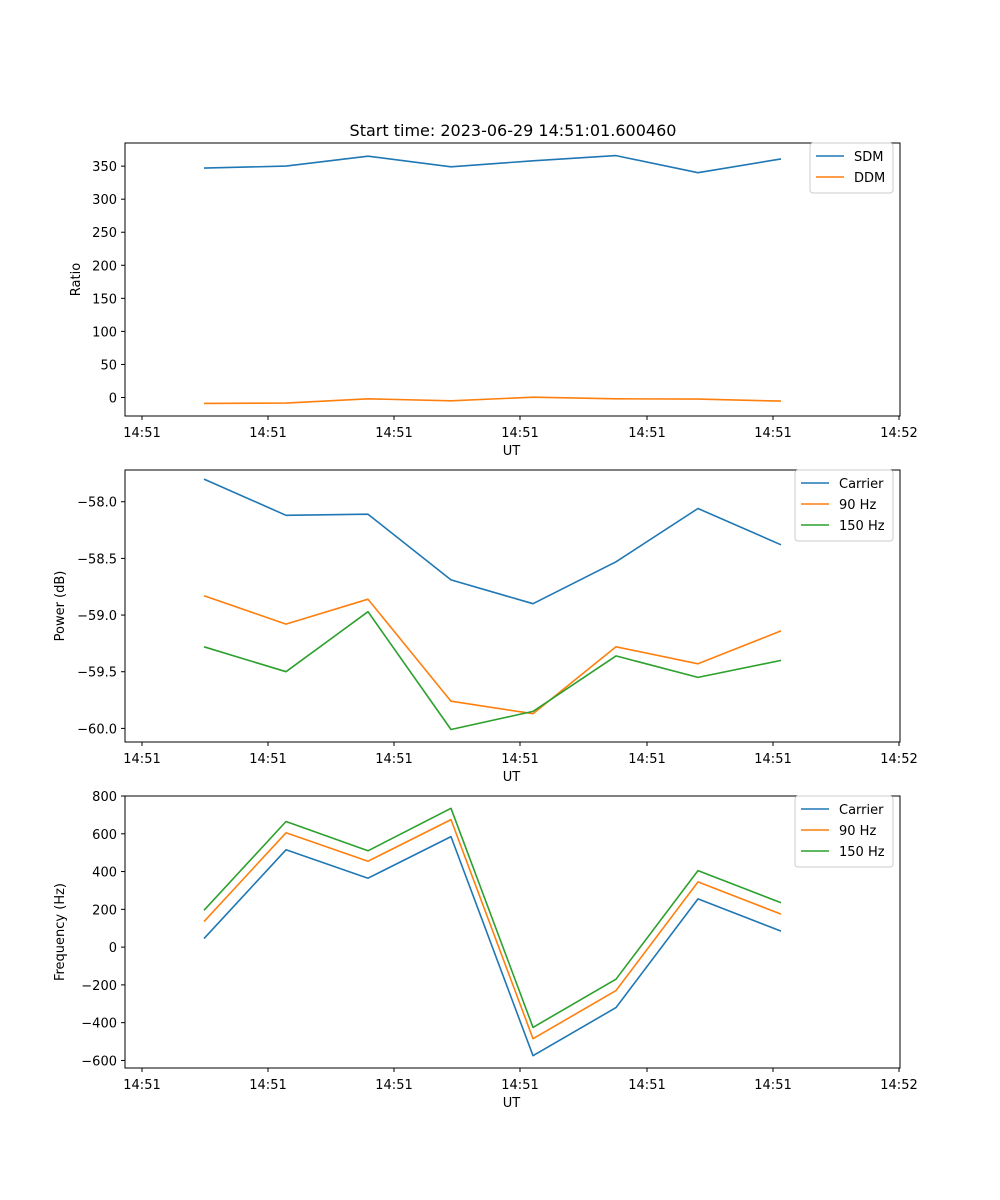  What do you see at coordinates (104, 332) in the screenshot?
I see `y-tick-label: 100` at bounding box center [104, 332].